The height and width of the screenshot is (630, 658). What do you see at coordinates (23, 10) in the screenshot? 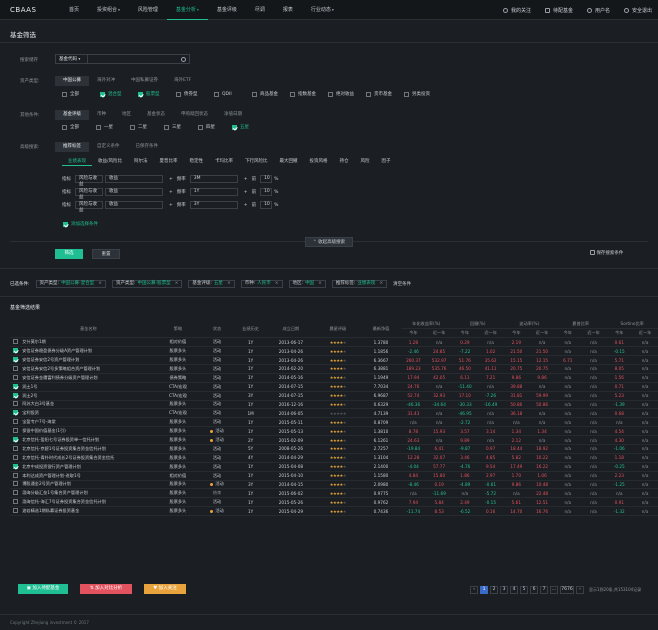
I see `logo: CBAAS` at bounding box center [23, 10].